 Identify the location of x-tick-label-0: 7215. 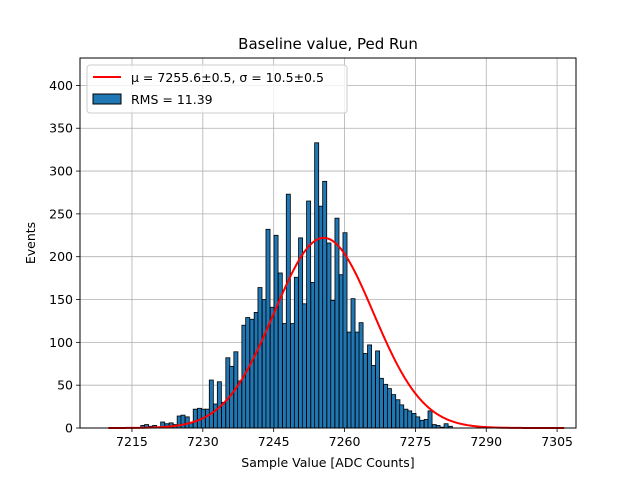
(132, 441).